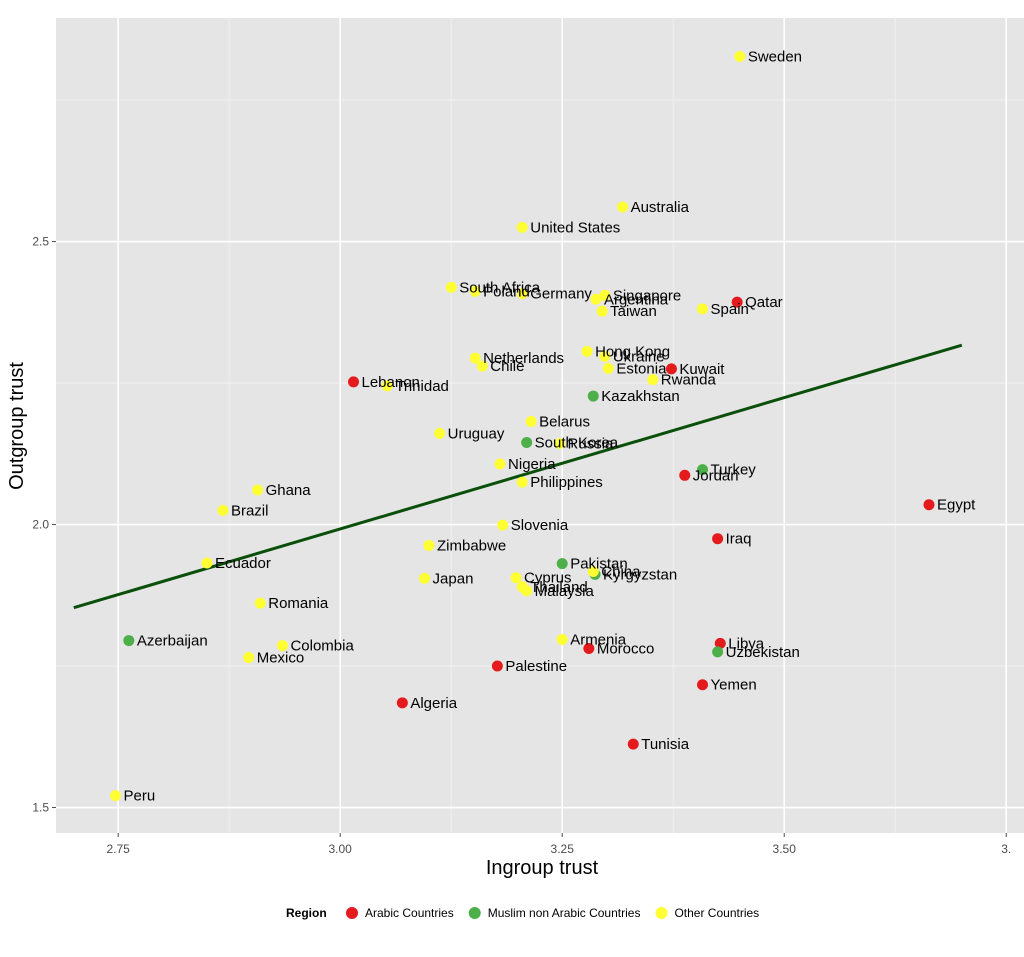  I want to click on label-kyrgyzstan: Kyrgyzstan, so click(640, 574).